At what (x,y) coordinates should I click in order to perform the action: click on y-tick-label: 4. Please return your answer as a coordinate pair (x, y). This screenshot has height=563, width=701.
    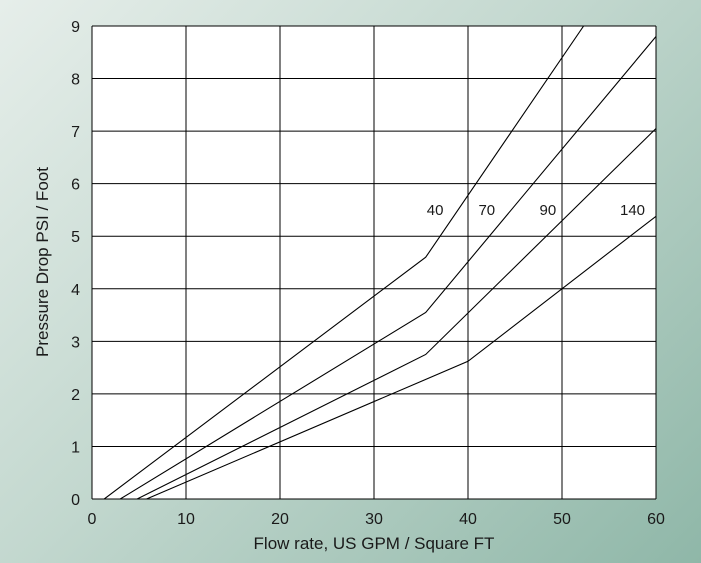
    Looking at the image, I should click on (75, 290).